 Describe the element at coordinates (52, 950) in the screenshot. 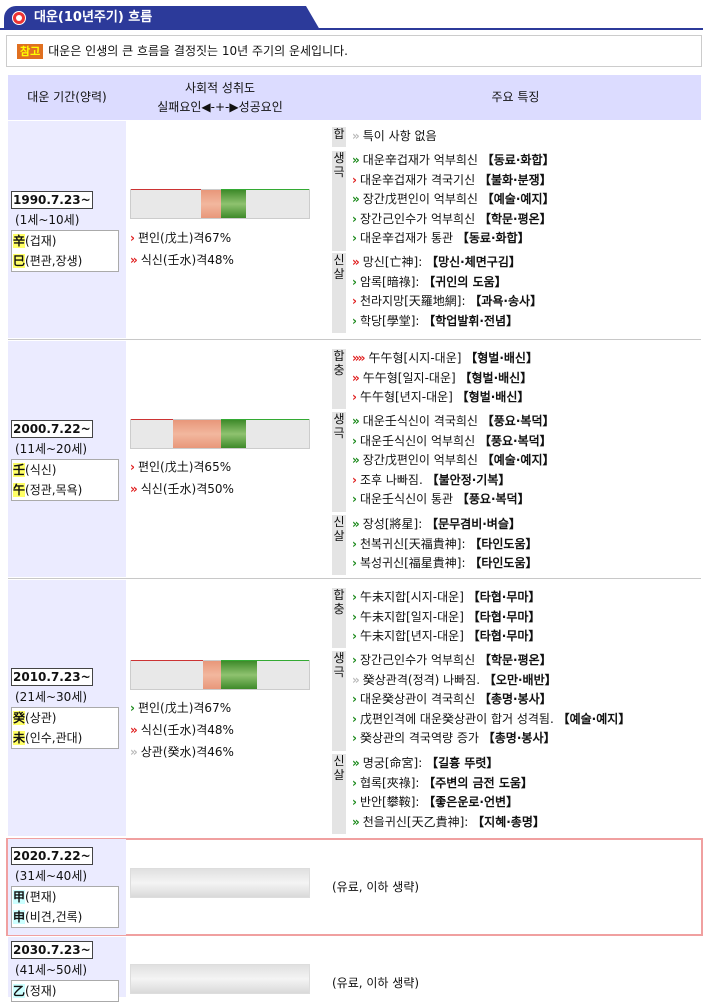

I see `period-date: 2030.7.23~` at that location.